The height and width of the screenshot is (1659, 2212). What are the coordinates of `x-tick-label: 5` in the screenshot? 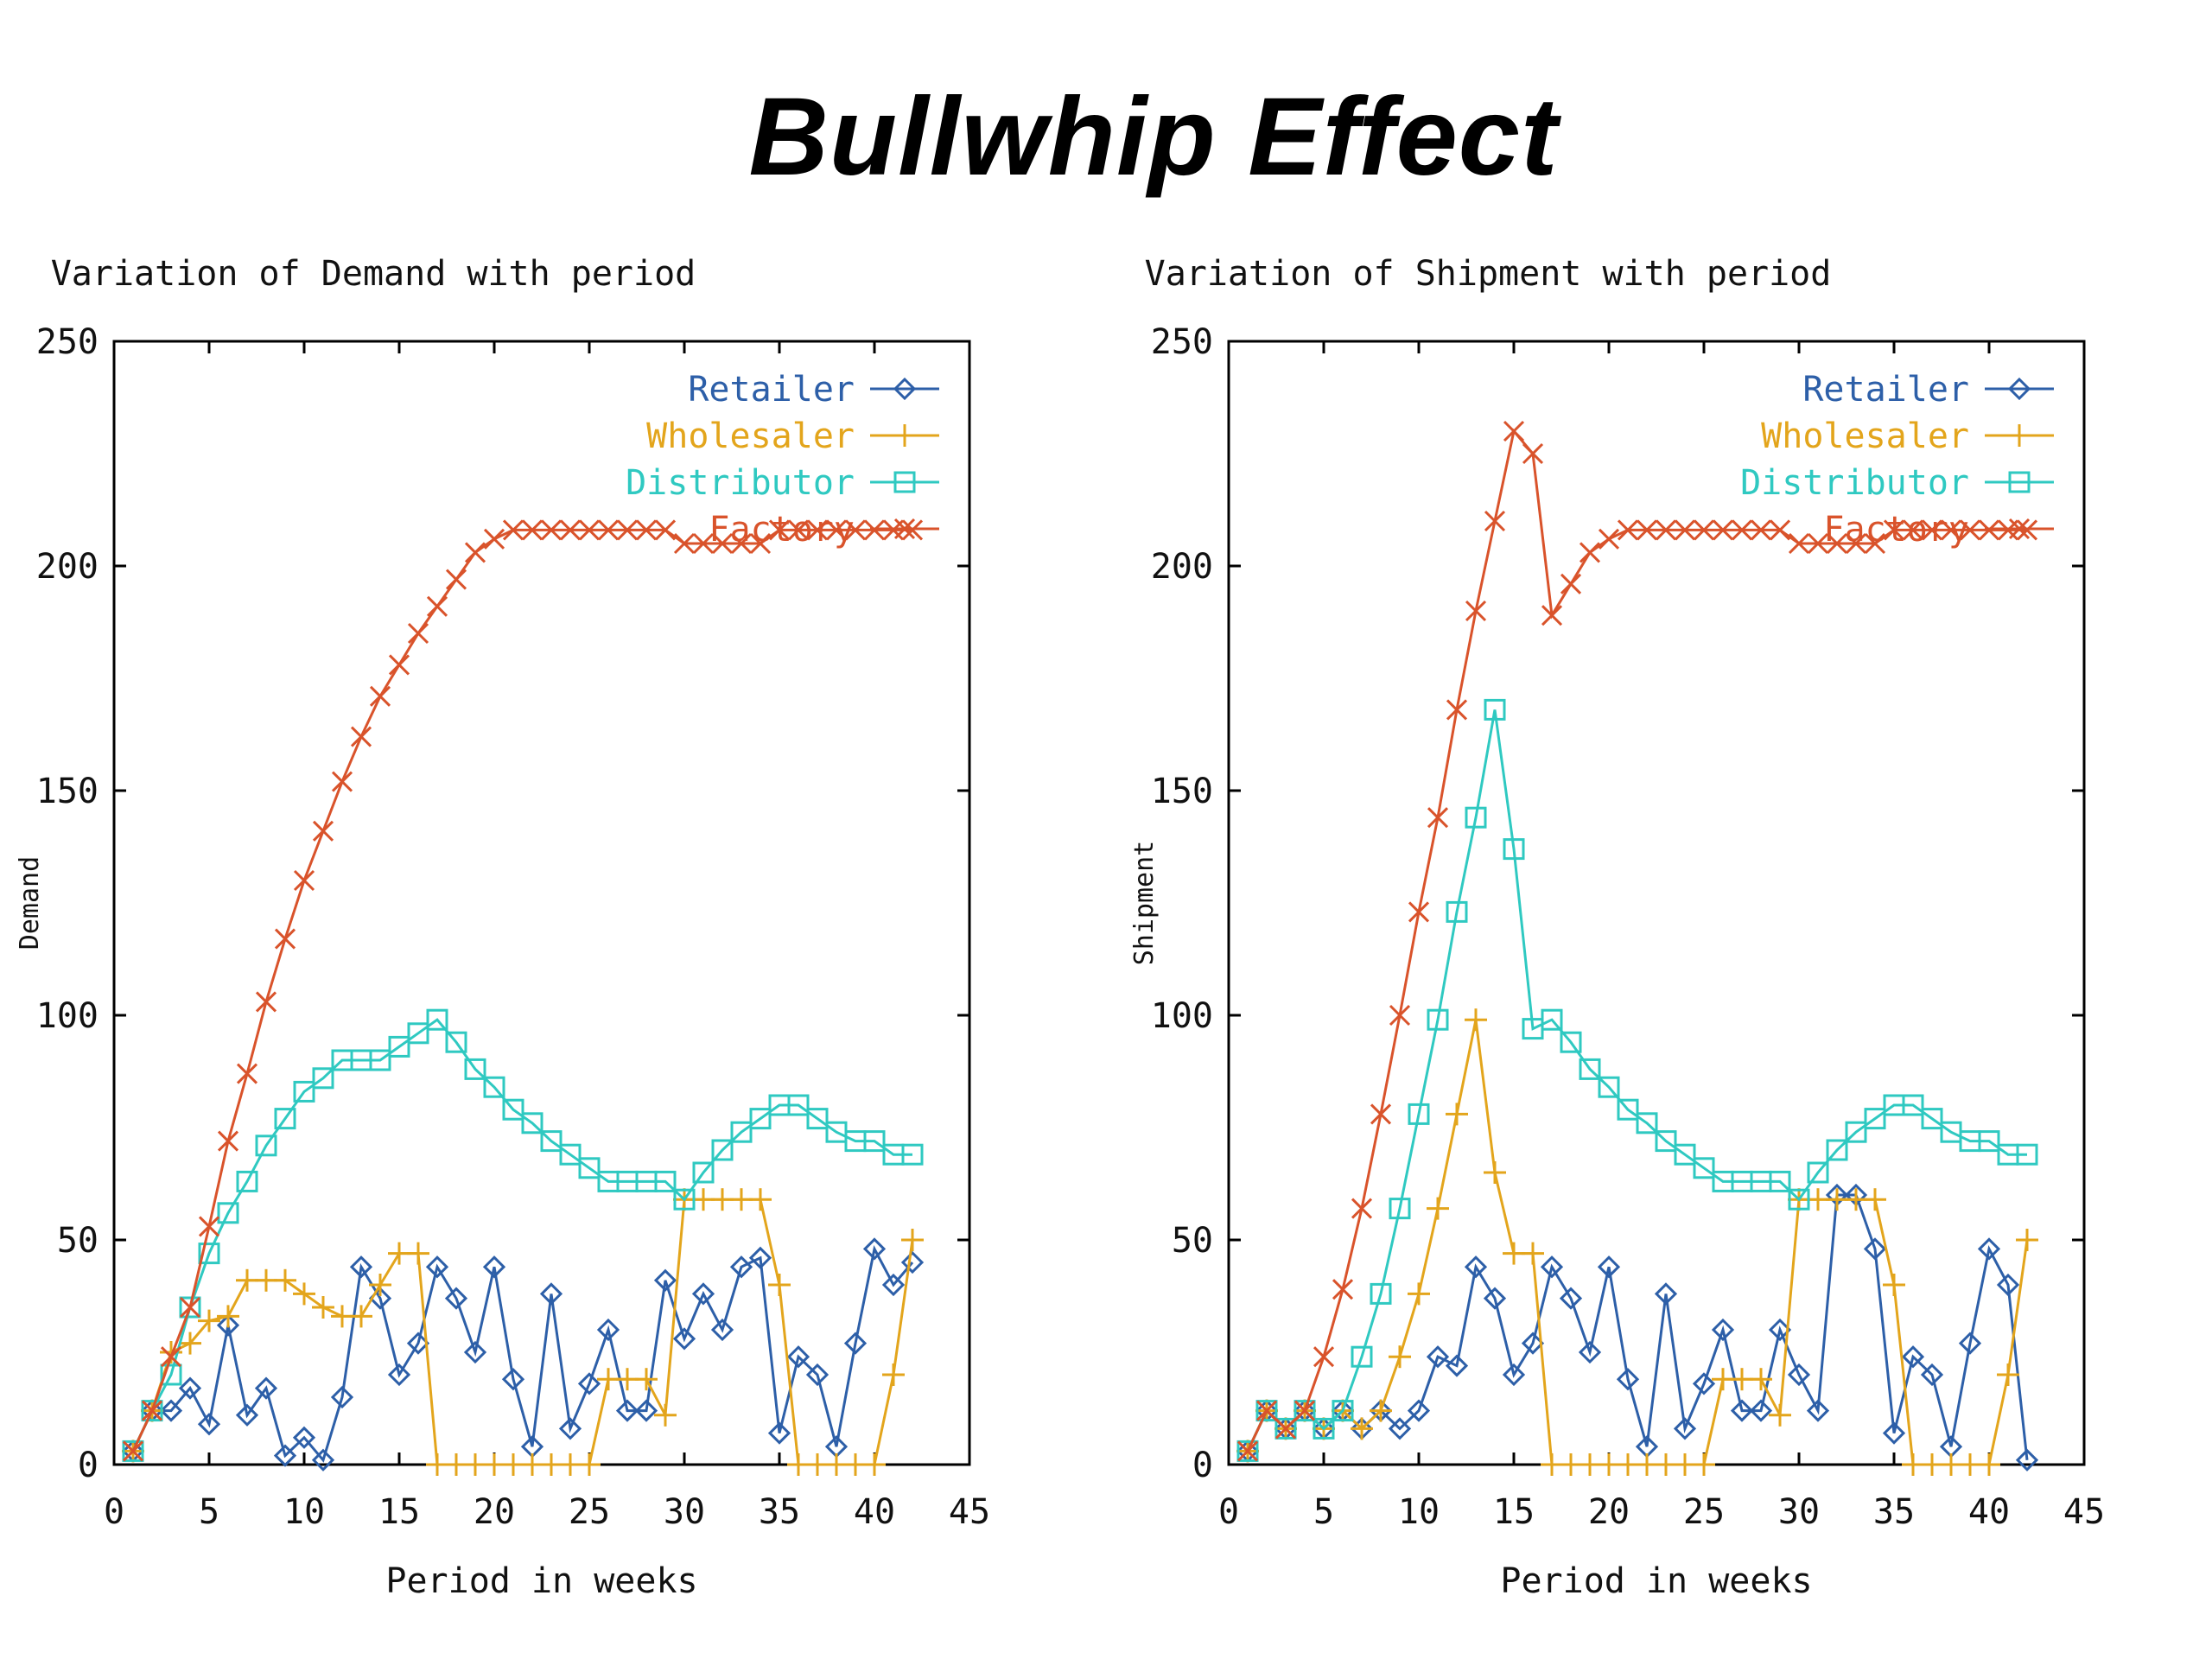 It's located at (209, 1512).